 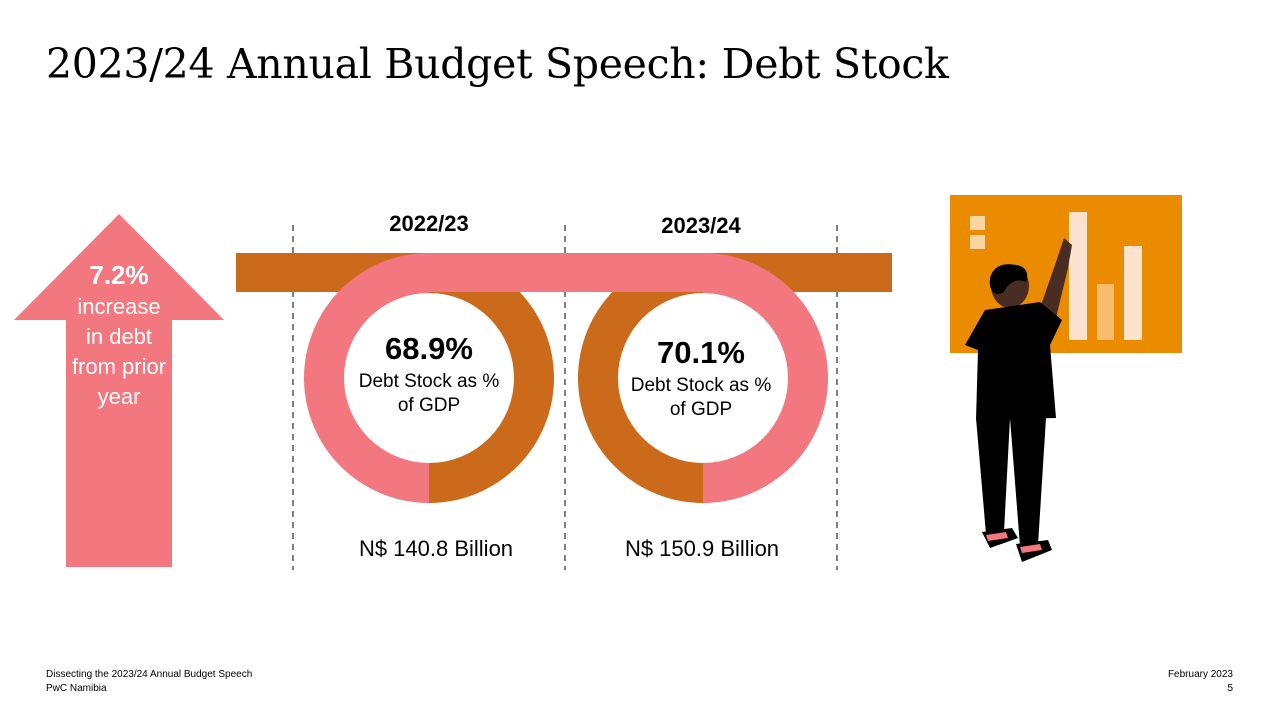 What do you see at coordinates (566, 272) in the screenshot?
I see `pink-ribbon` at bounding box center [566, 272].